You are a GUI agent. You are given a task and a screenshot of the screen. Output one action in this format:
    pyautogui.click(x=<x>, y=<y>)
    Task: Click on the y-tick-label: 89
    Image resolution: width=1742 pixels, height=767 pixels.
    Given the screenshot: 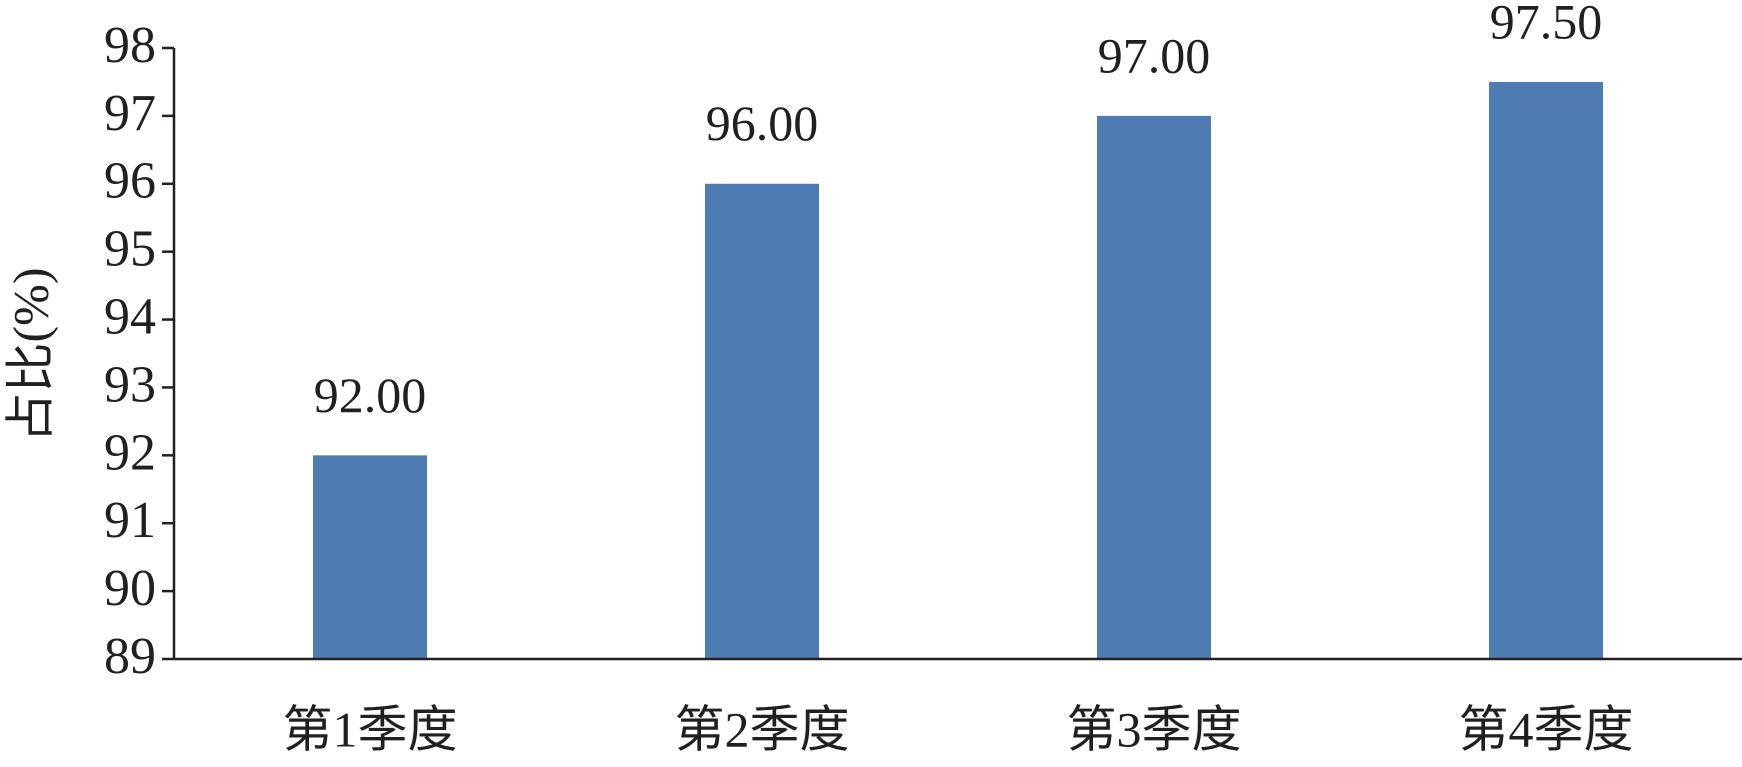 What is the action you would take?
    pyautogui.click(x=130, y=656)
    